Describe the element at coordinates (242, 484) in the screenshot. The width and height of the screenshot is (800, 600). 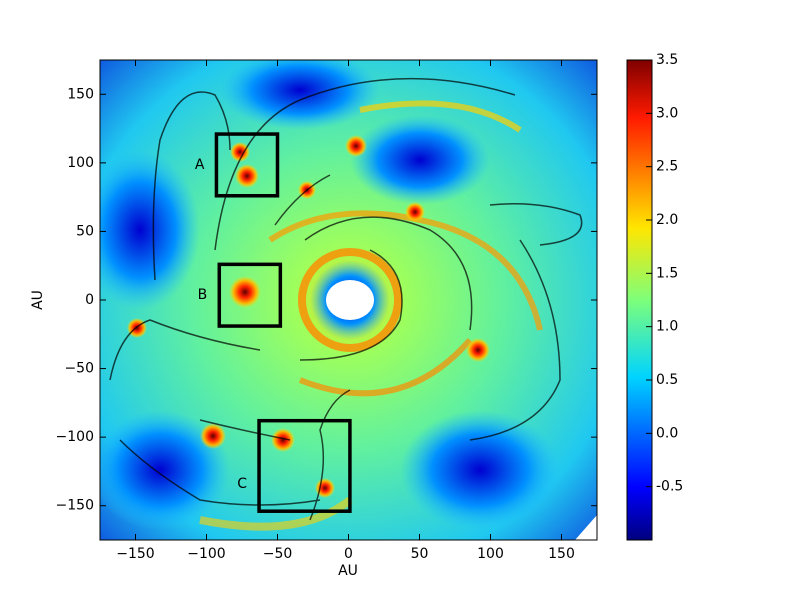
I see `region-label: C` at that location.